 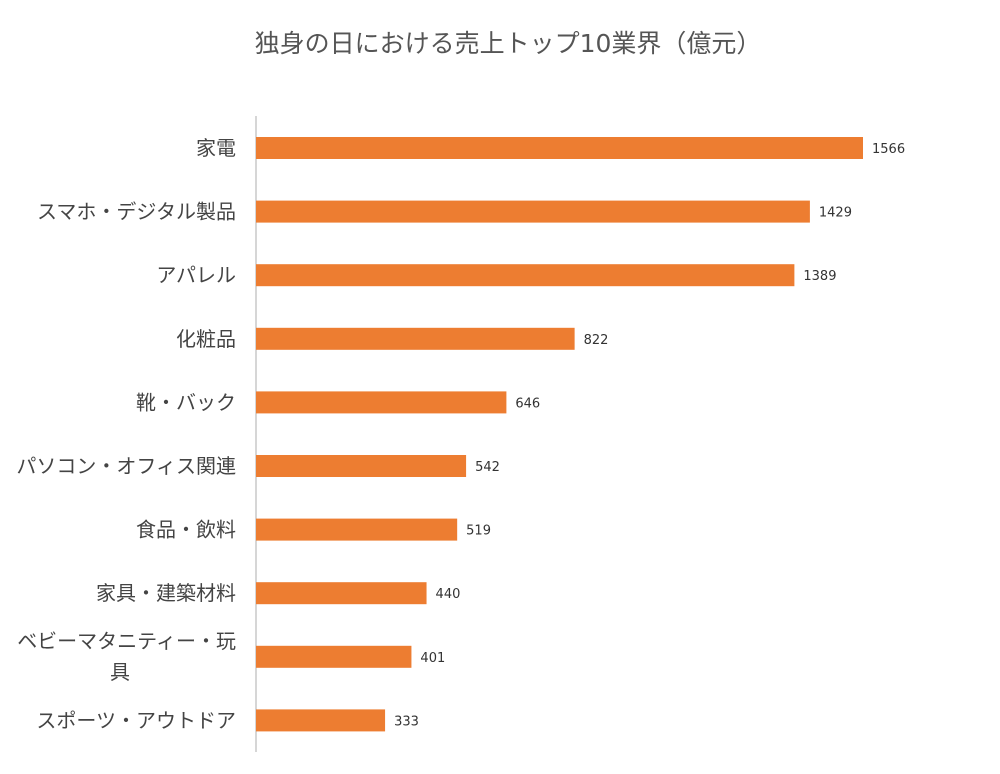 What do you see at coordinates (596, 340) in the screenshot?
I see `data-label-4: 822` at bounding box center [596, 340].